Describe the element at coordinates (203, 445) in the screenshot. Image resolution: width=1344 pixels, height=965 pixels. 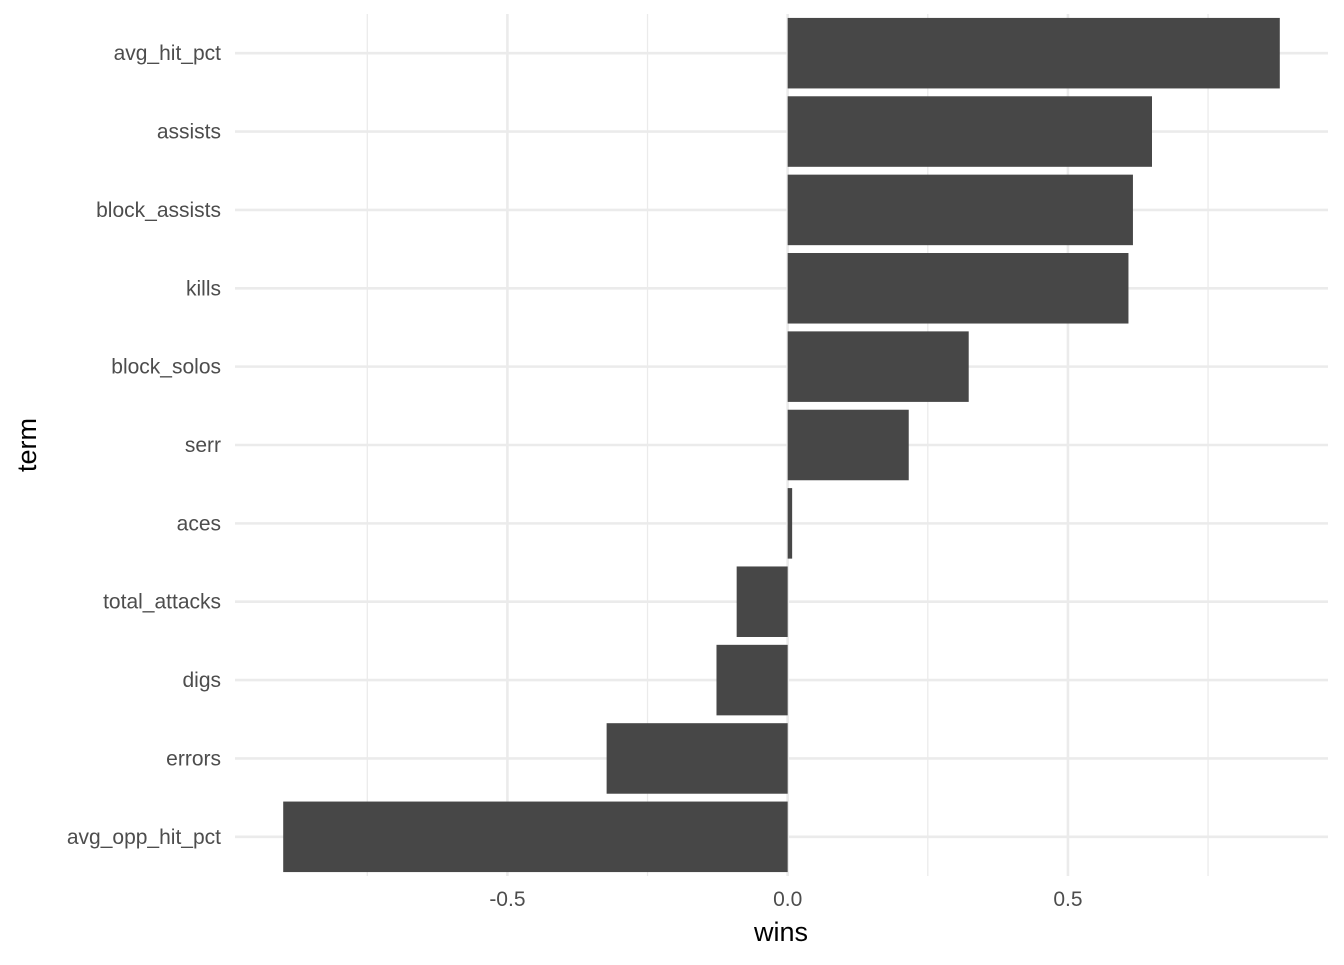
I see `y-tick-label: serr` at that location.